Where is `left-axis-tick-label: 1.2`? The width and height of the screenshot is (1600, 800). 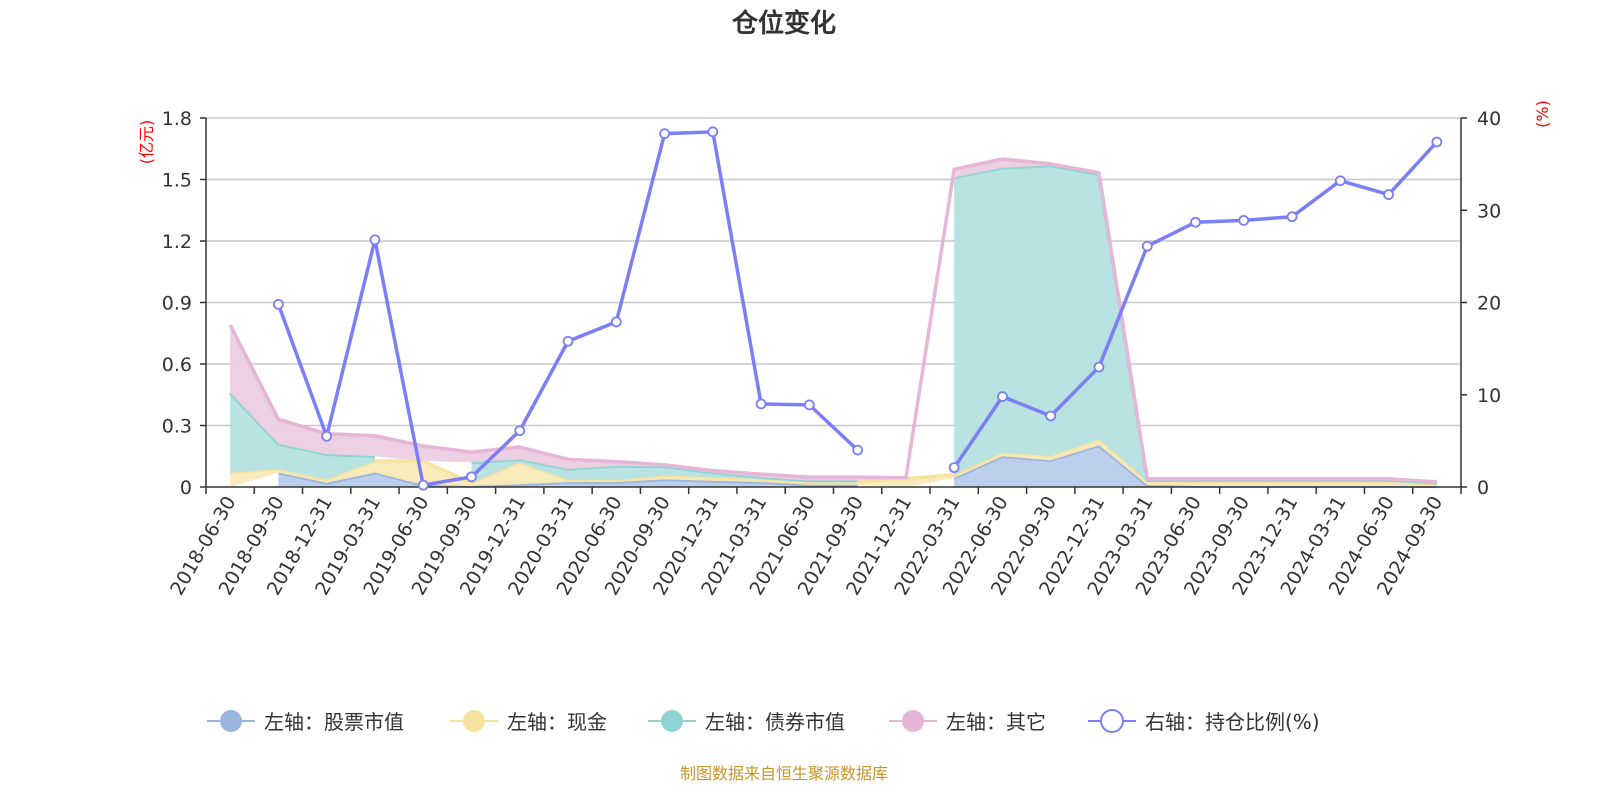 left-axis-tick-label: 1.2 is located at coordinates (177, 242).